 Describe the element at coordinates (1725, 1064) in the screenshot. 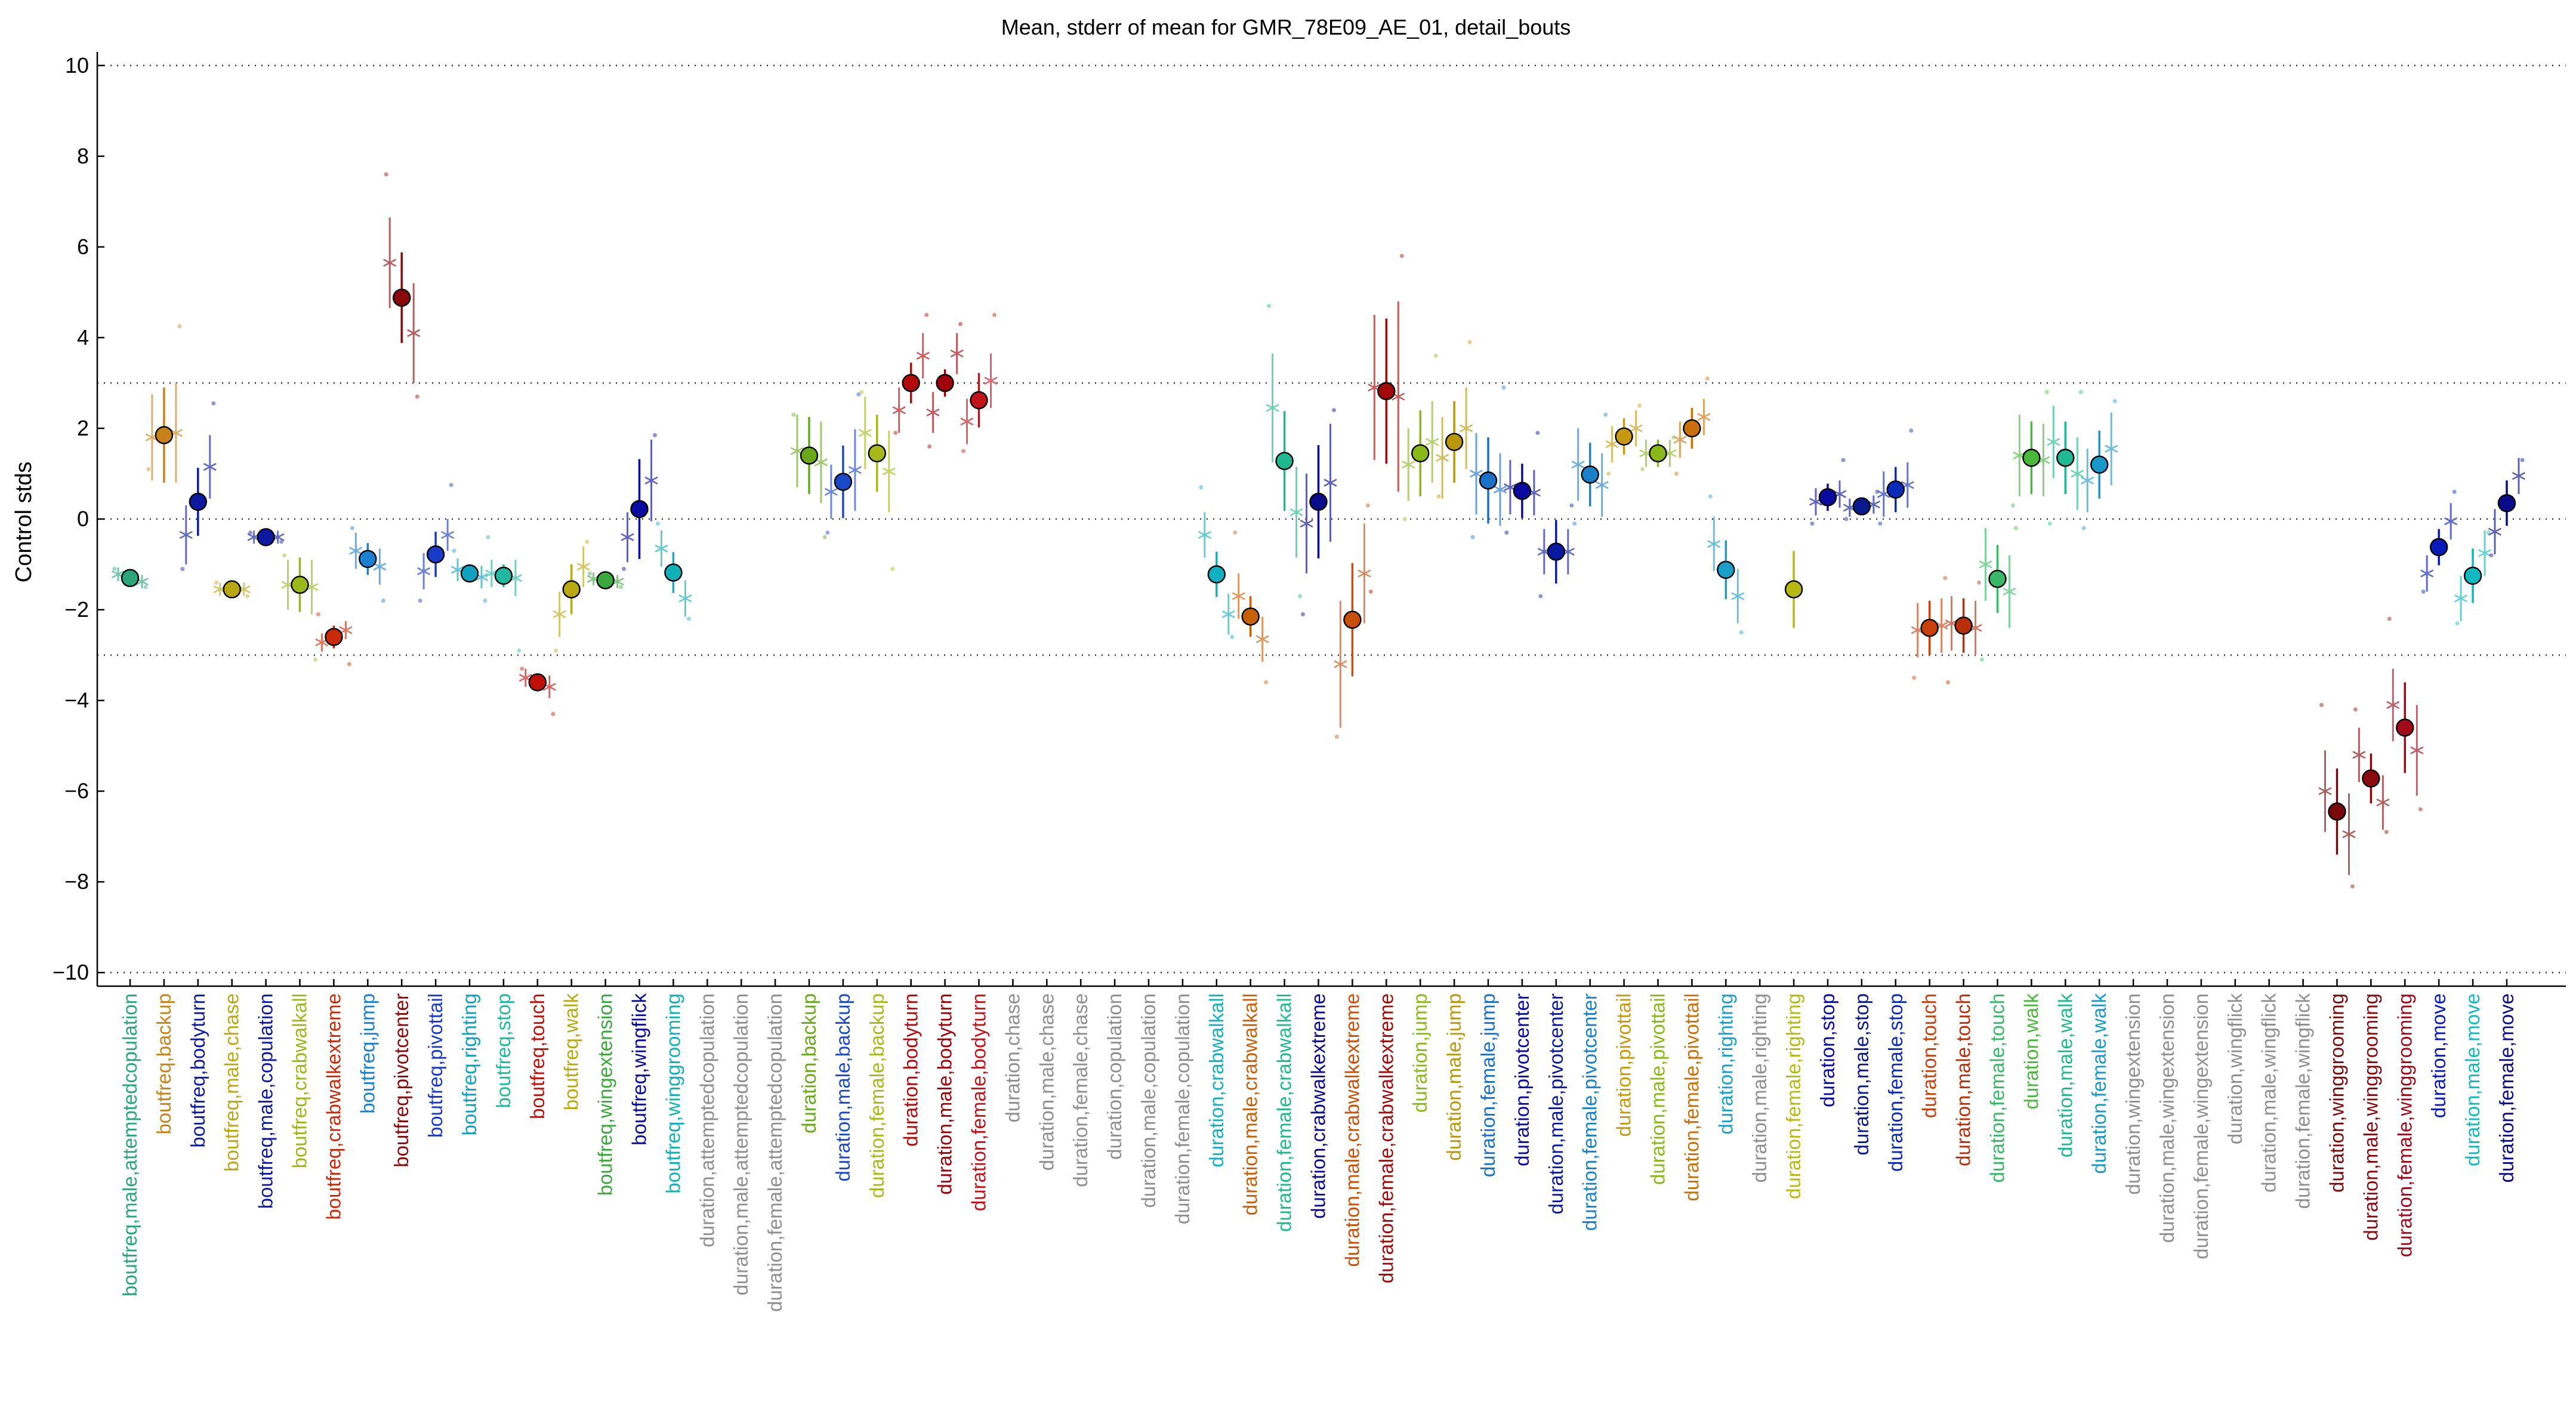

I see `x-tick-label: duration,righting` at that location.